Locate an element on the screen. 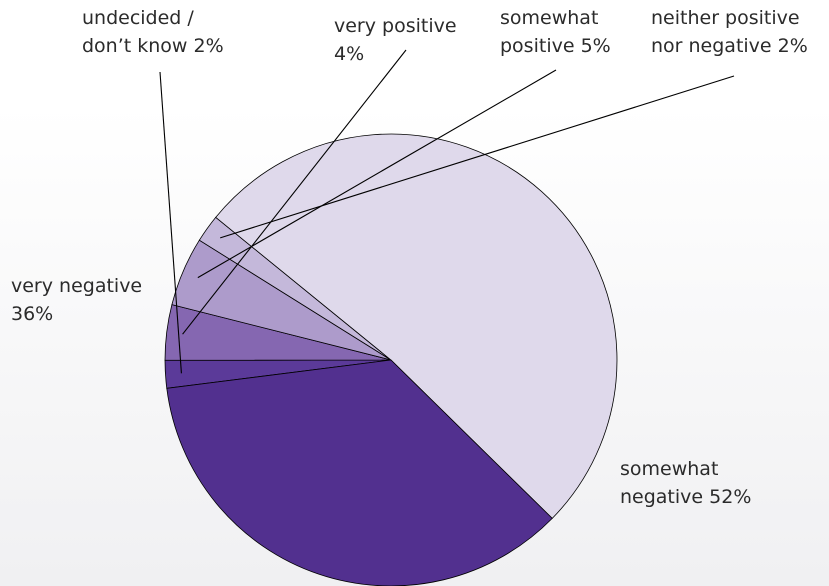 This screenshot has height=586, width=829. label-neither: neither positive nor negative 2% is located at coordinates (729, 32).